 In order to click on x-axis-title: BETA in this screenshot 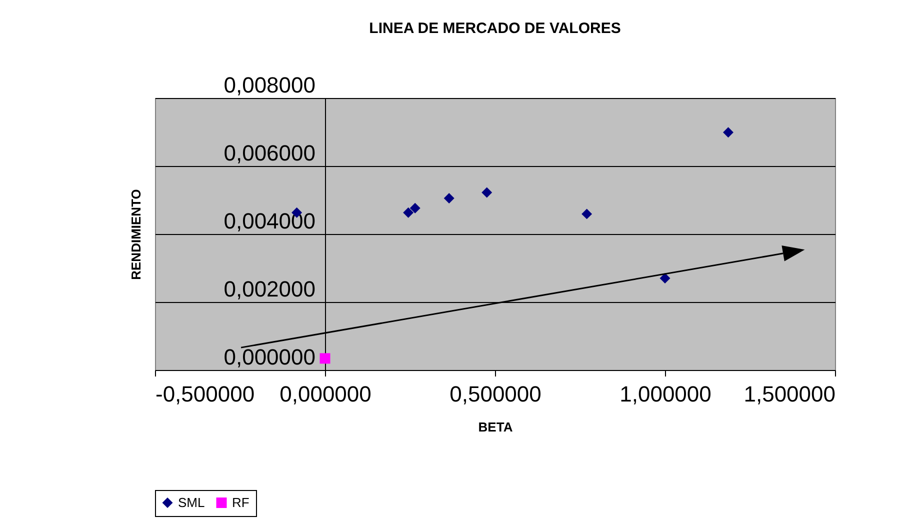, I will do `click(496, 427)`.